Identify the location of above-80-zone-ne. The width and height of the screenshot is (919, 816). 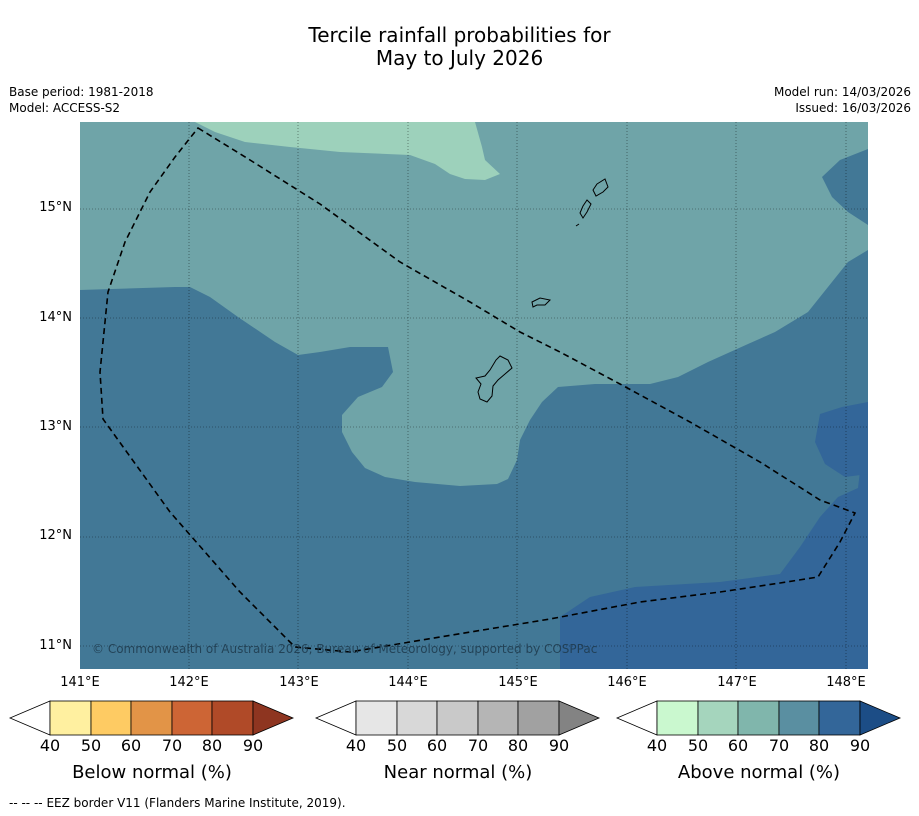
(841, 439).